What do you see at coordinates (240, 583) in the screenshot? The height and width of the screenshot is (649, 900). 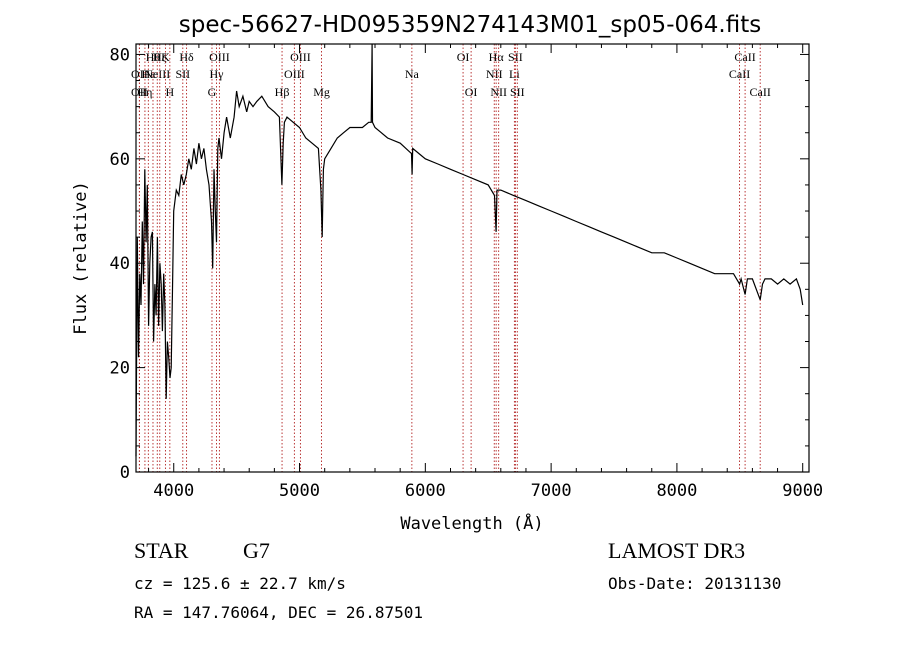 I see `redshift-readout: cz = 125.6 ± 22.7 km/s` at bounding box center [240, 583].